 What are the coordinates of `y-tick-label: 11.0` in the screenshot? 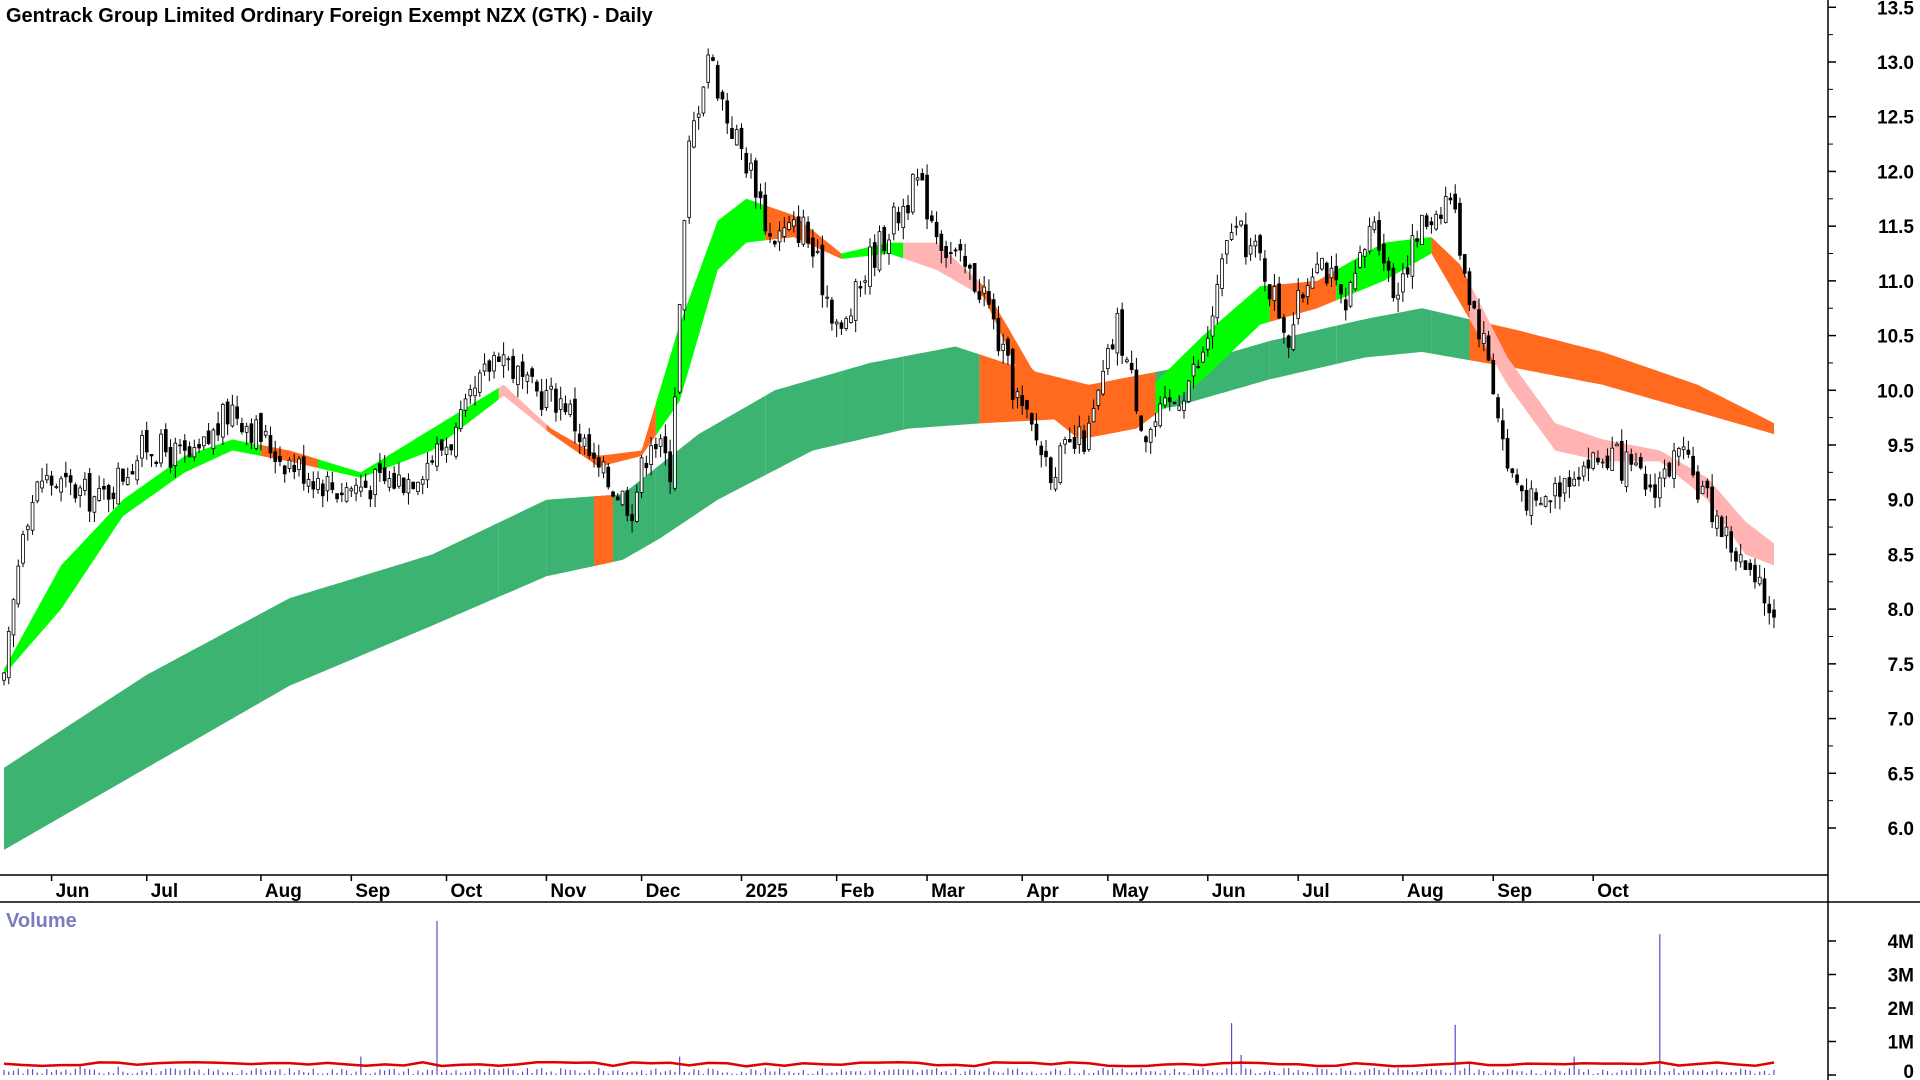 It's located at (1896, 282).